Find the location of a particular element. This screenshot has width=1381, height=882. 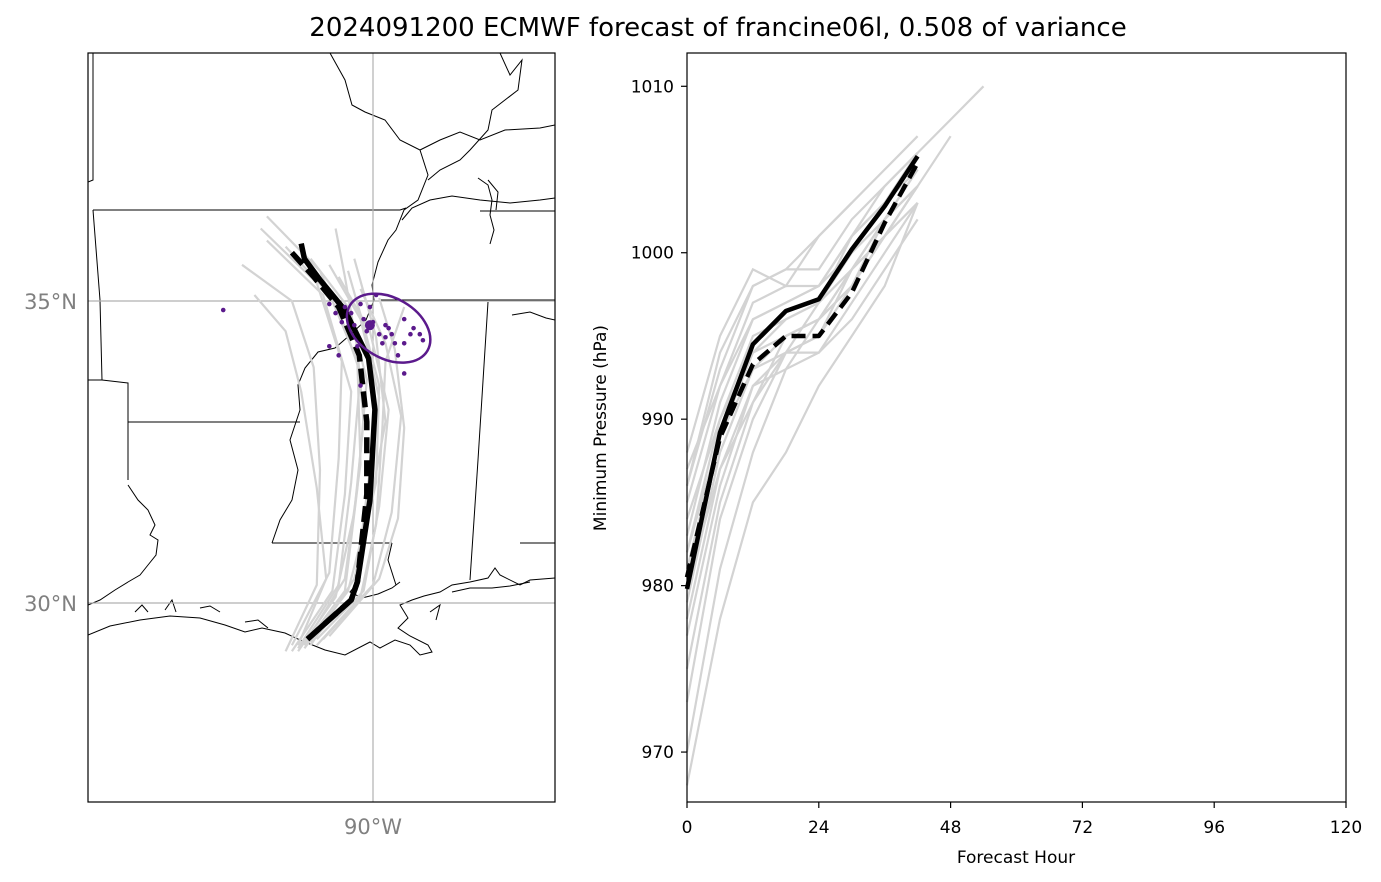

lat-tick-label: 35°N is located at coordinates (50, 302).